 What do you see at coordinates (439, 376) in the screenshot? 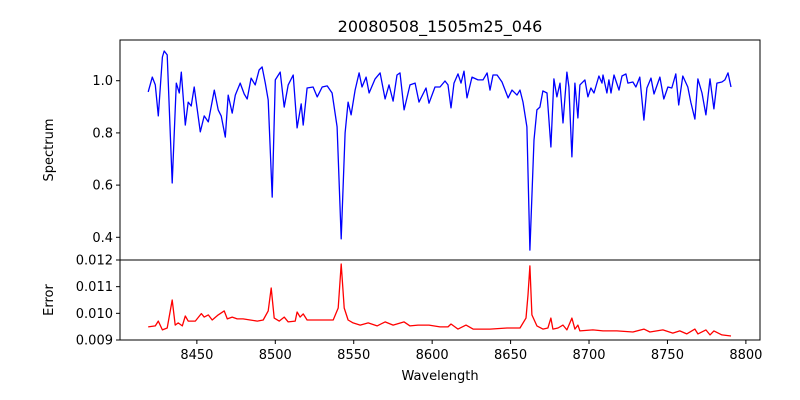
I see `x-axis-label: Wavelength` at bounding box center [439, 376].